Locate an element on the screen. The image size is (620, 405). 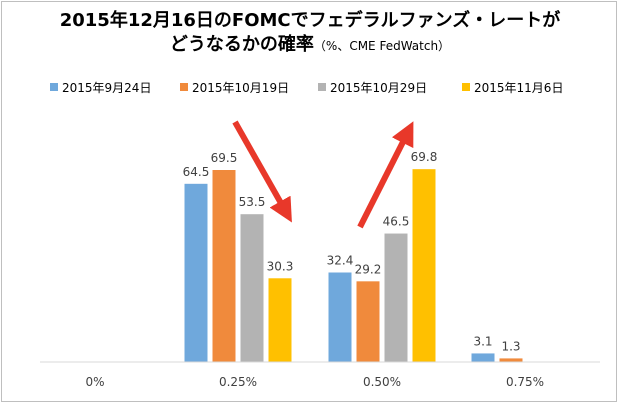
data-label-s0-c1: 64.5 is located at coordinates (196, 172).